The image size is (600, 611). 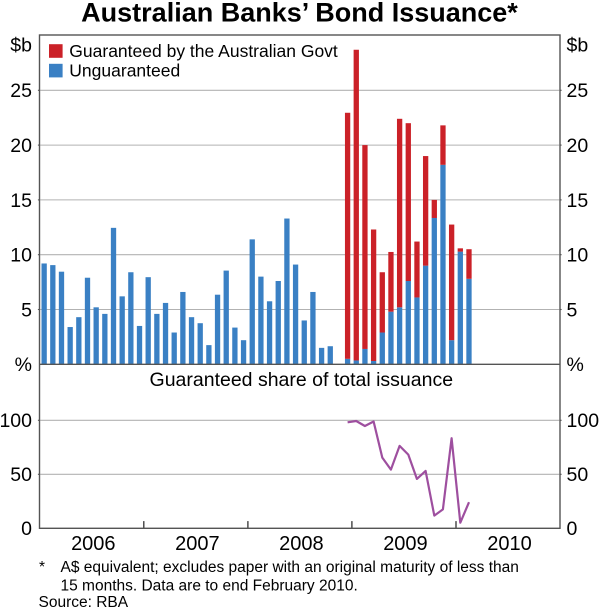 I want to click on svg-text: Unguaranteed, so click(x=124, y=71).